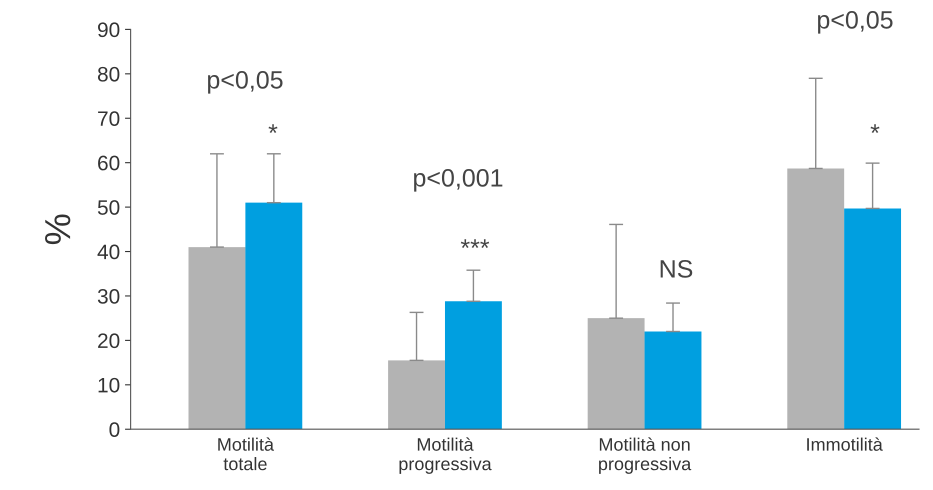  Describe the element at coordinates (845, 444) in the screenshot. I see `x-tick-label: Immotilità` at that location.